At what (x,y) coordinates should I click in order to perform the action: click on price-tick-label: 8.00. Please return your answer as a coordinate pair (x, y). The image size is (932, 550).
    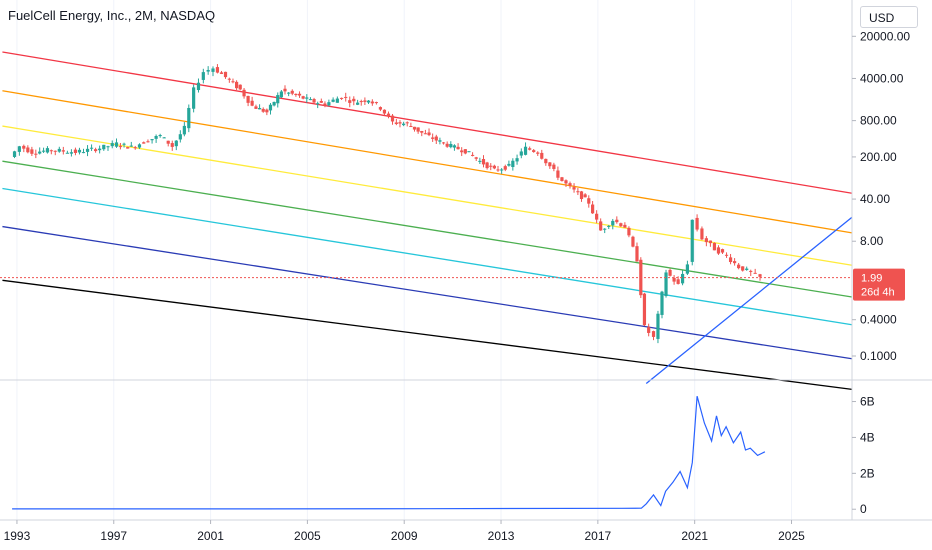
    Looking at the image, I should click on (872, 241).